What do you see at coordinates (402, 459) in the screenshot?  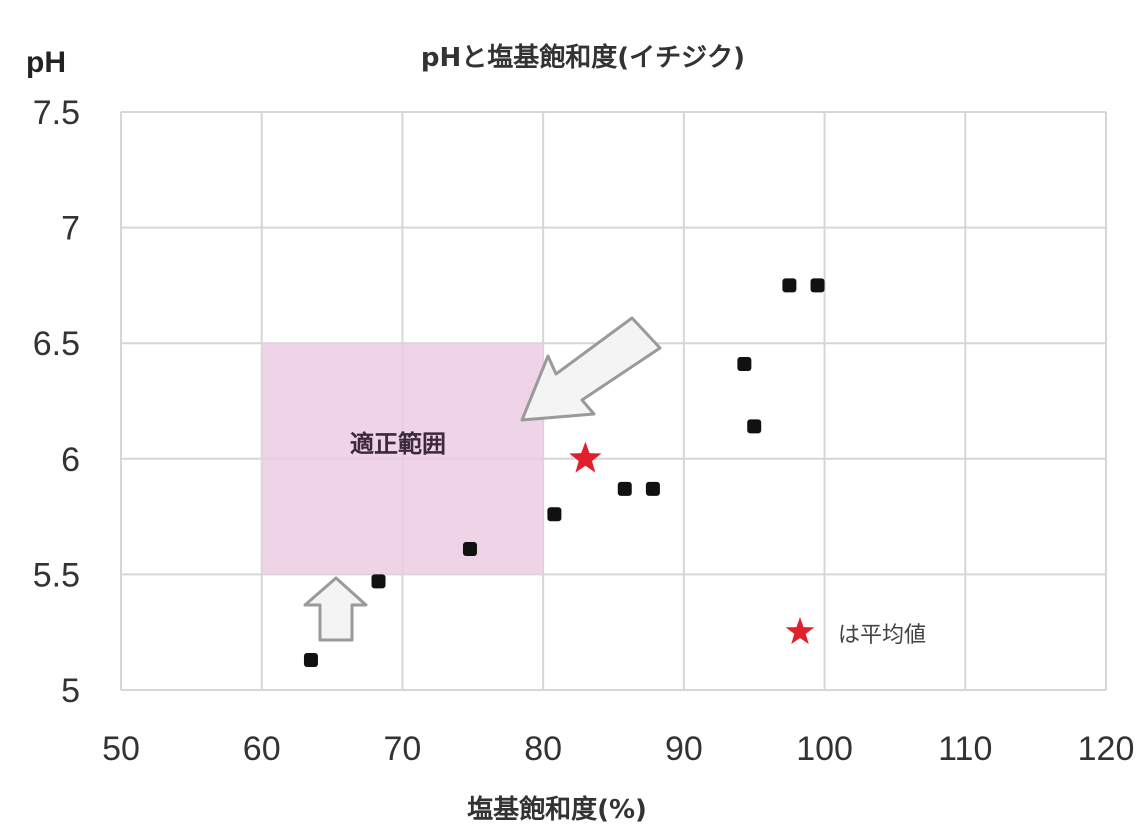 I see `optimal-range-region` at bounding box center [402, 459].